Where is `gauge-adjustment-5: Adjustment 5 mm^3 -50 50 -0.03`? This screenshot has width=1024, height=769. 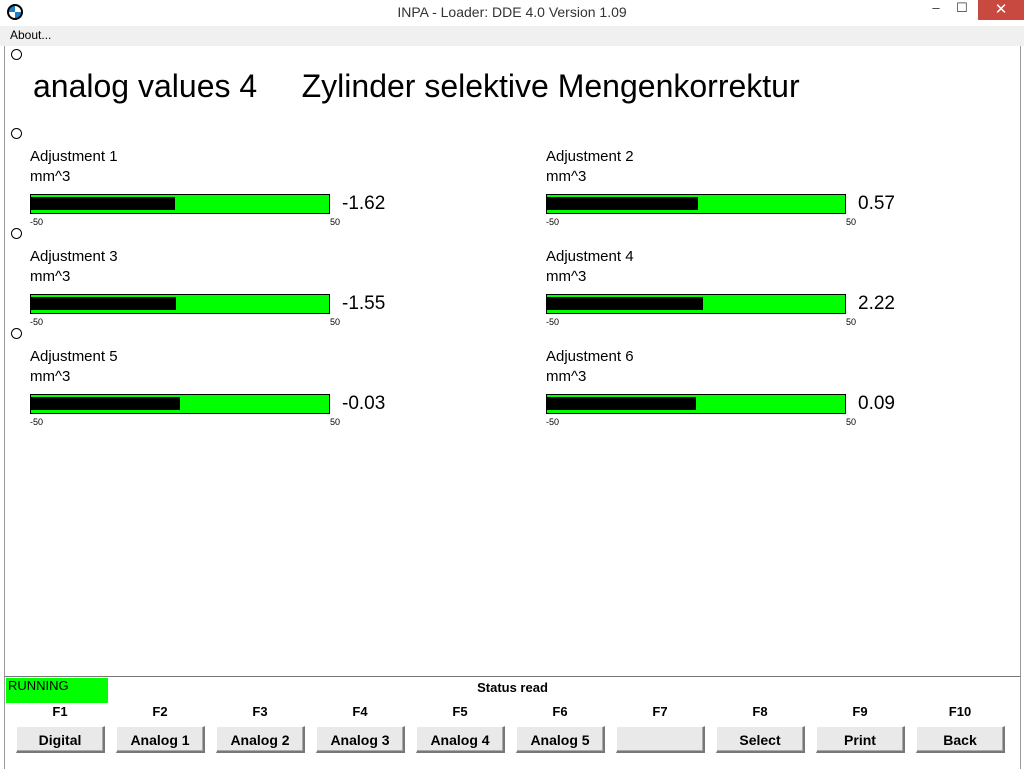 gauge-adjustment-5: Adjustment 5 mm^3 -50 50 -0.03 is located at coordinates (230, 393).